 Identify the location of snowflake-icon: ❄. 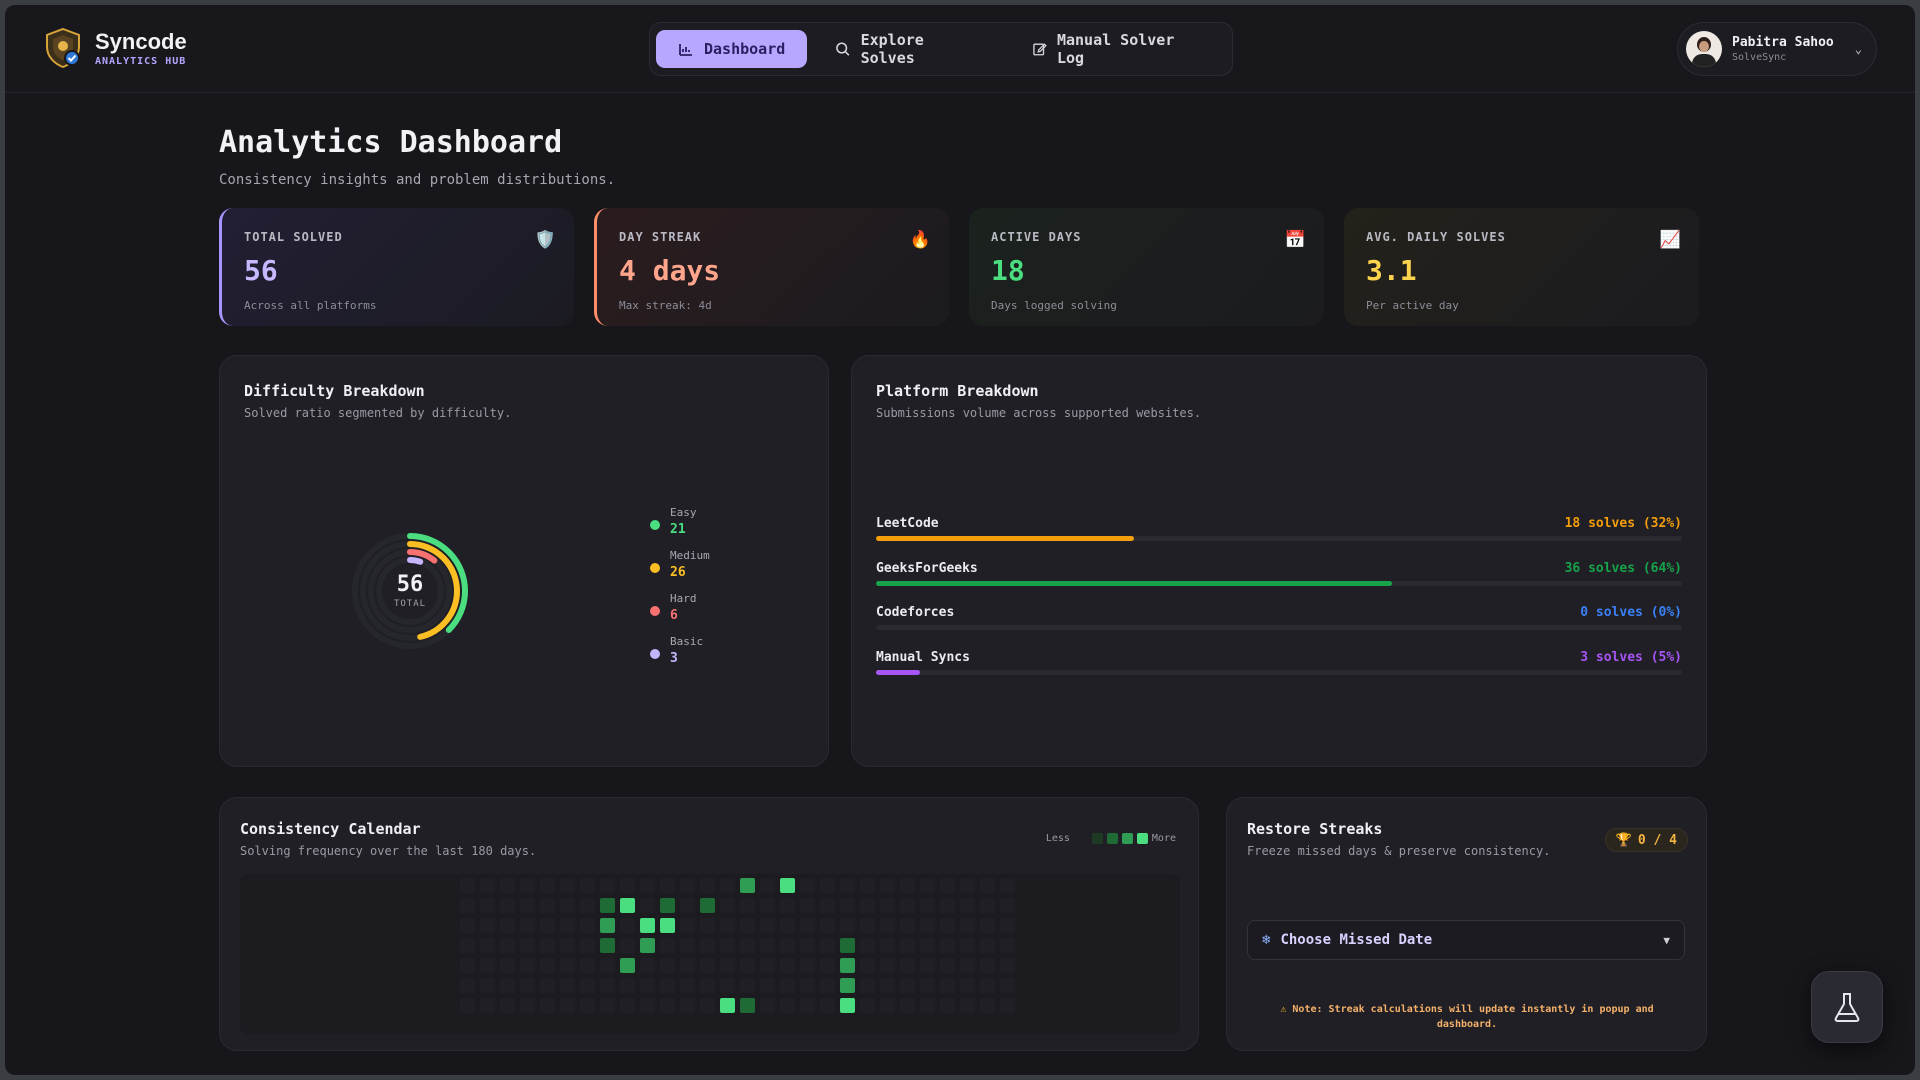
(1266, 940).